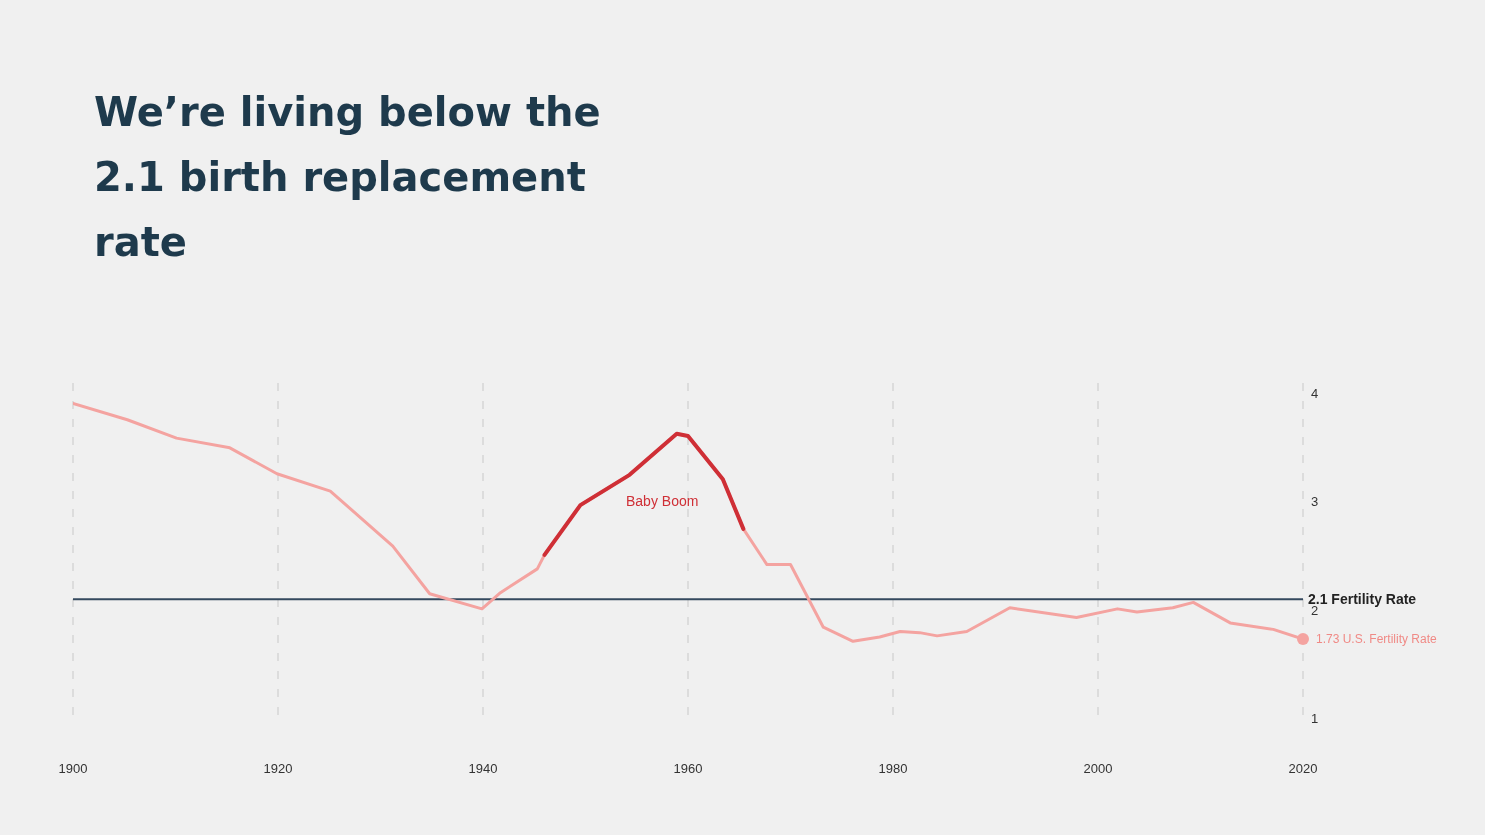 The width and height of the screenshot is (1485, 835). I want to click on x-tick-label: 1960, so click(688, 769).